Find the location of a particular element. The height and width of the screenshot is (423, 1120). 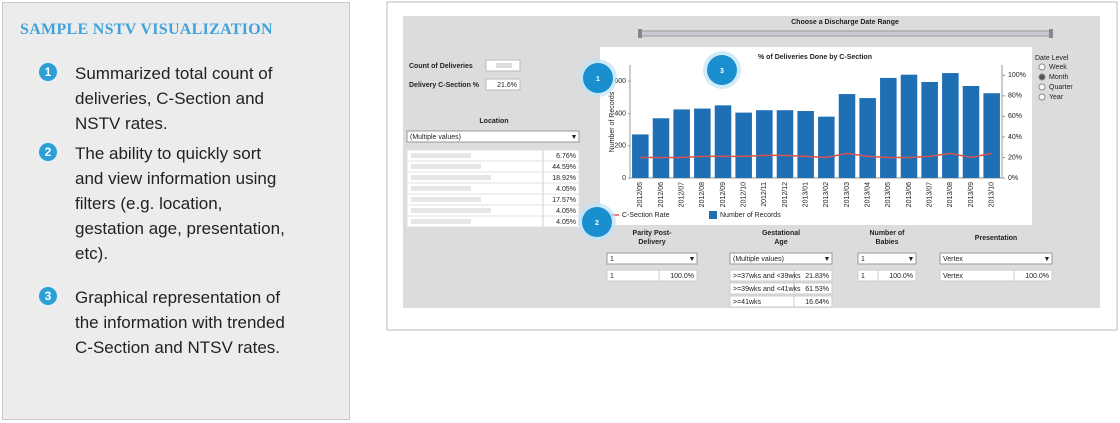

filter-title: Number of is located at coordinates (888, 233).